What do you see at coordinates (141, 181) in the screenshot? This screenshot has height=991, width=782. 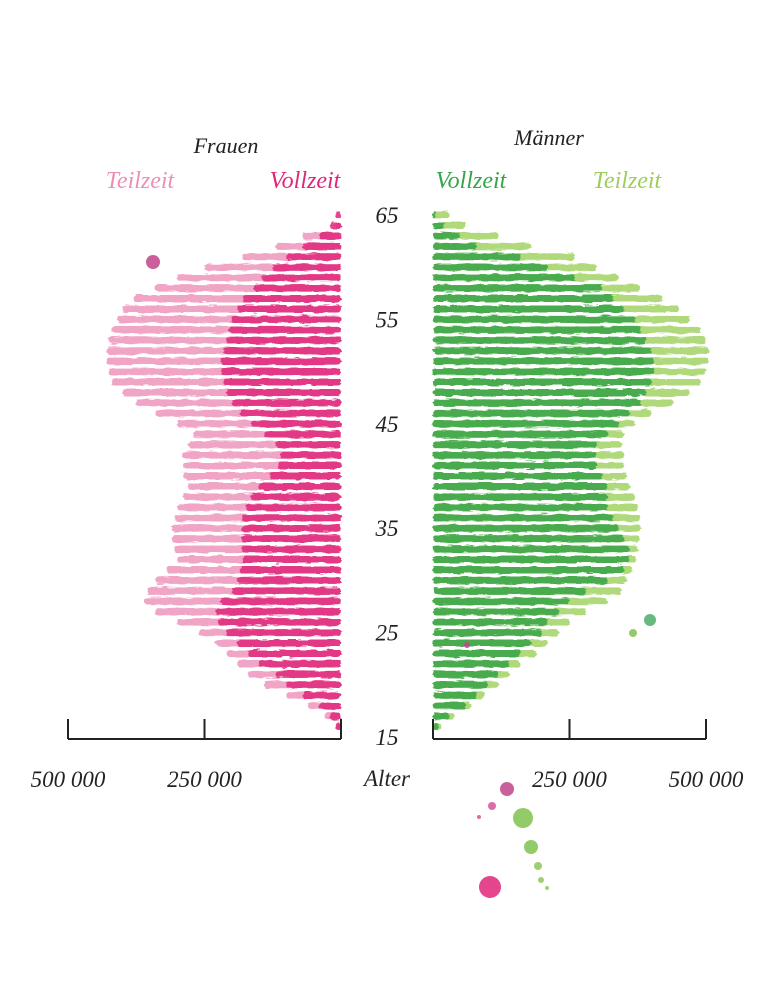 I see `legend-women-part: Teilzeit` at bounding box center [141, 181].